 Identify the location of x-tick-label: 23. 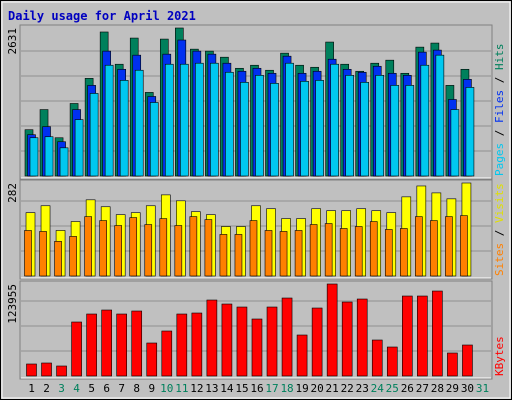
(362, 388).